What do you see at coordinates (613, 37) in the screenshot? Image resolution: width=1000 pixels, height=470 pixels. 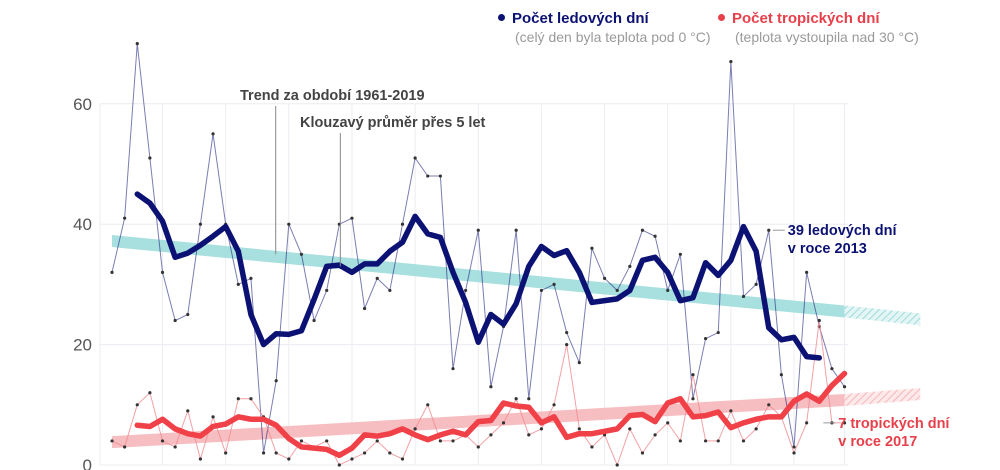 I see `legend-ice-subtitle: (celý den byla teplota pod 0 °C)` at bounding box center [613, 37].